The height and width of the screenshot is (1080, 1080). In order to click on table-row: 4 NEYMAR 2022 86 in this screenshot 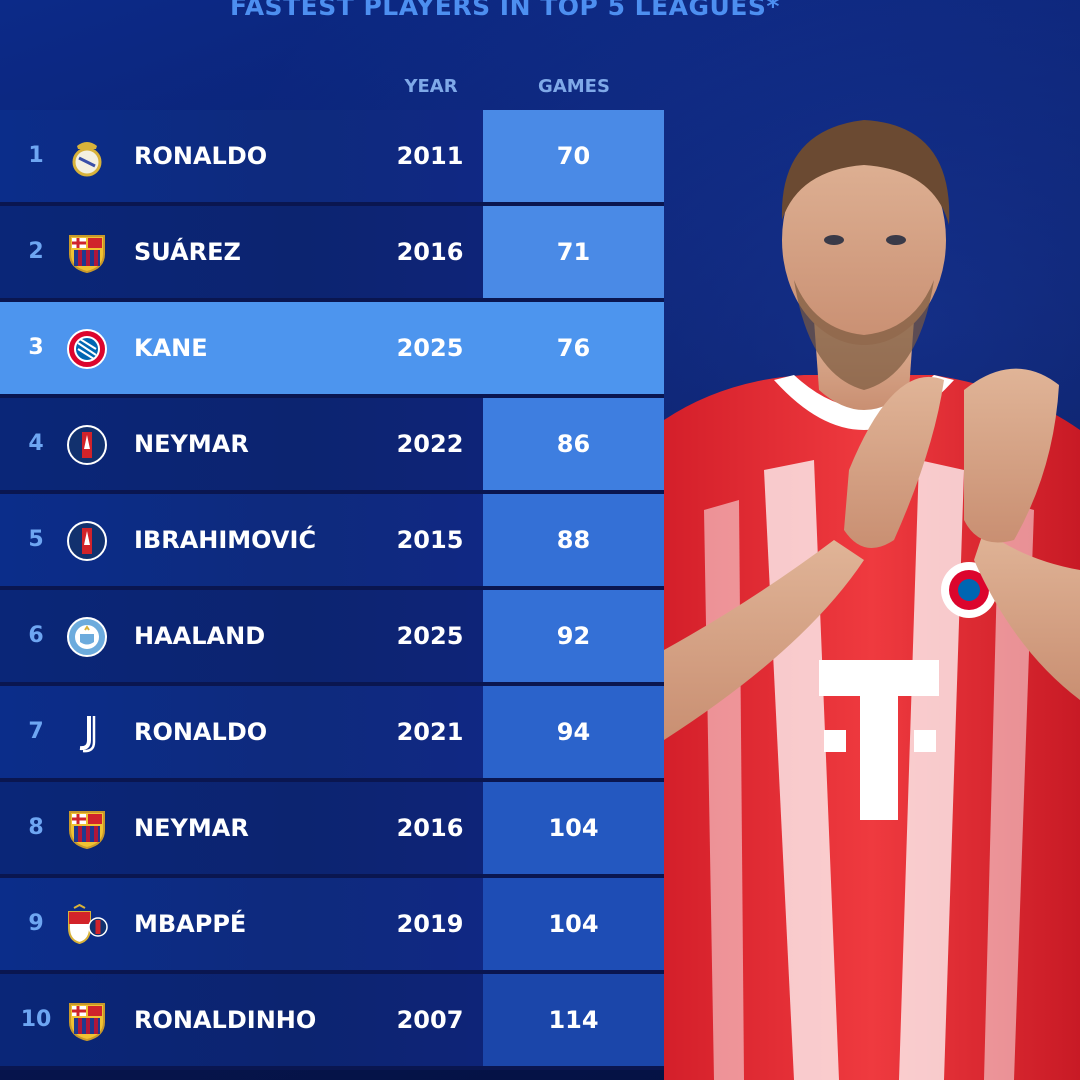, I will do `click(332, 446)`.